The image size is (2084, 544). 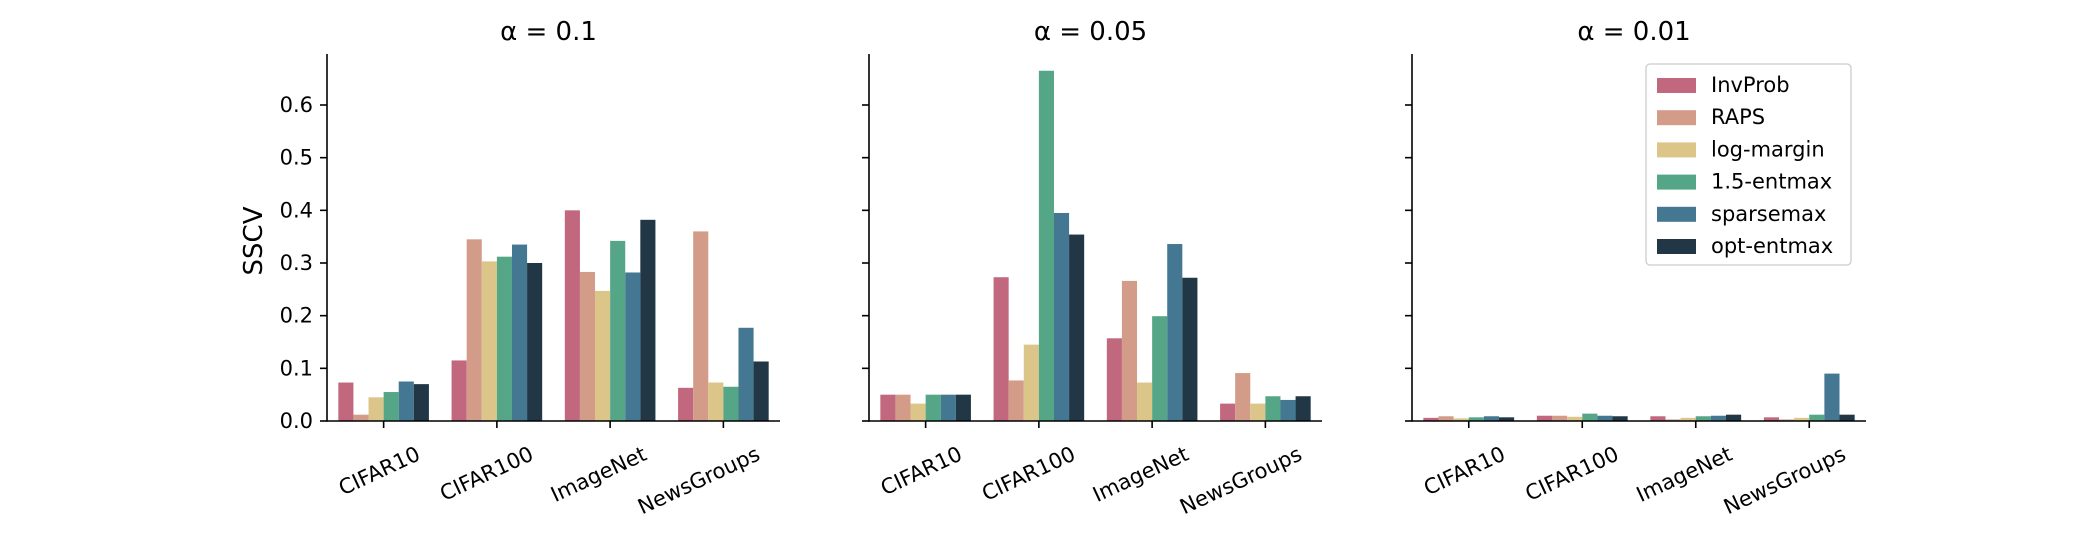 I want to click on panel-title: α = 0.05, so click(x=1090, y=32).